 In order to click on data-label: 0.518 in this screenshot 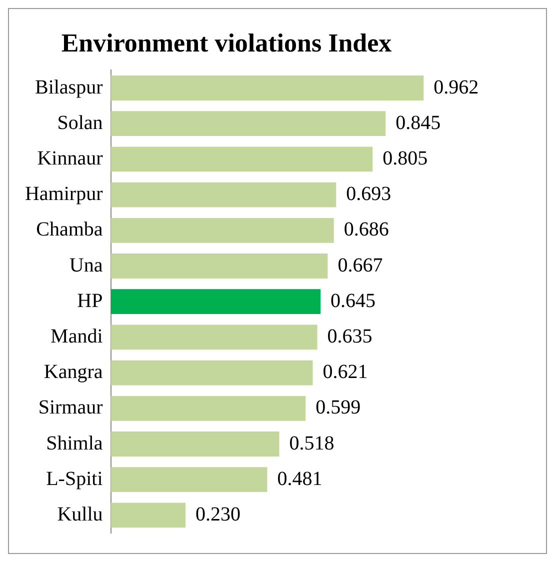, I will do `click(311, 443)`.